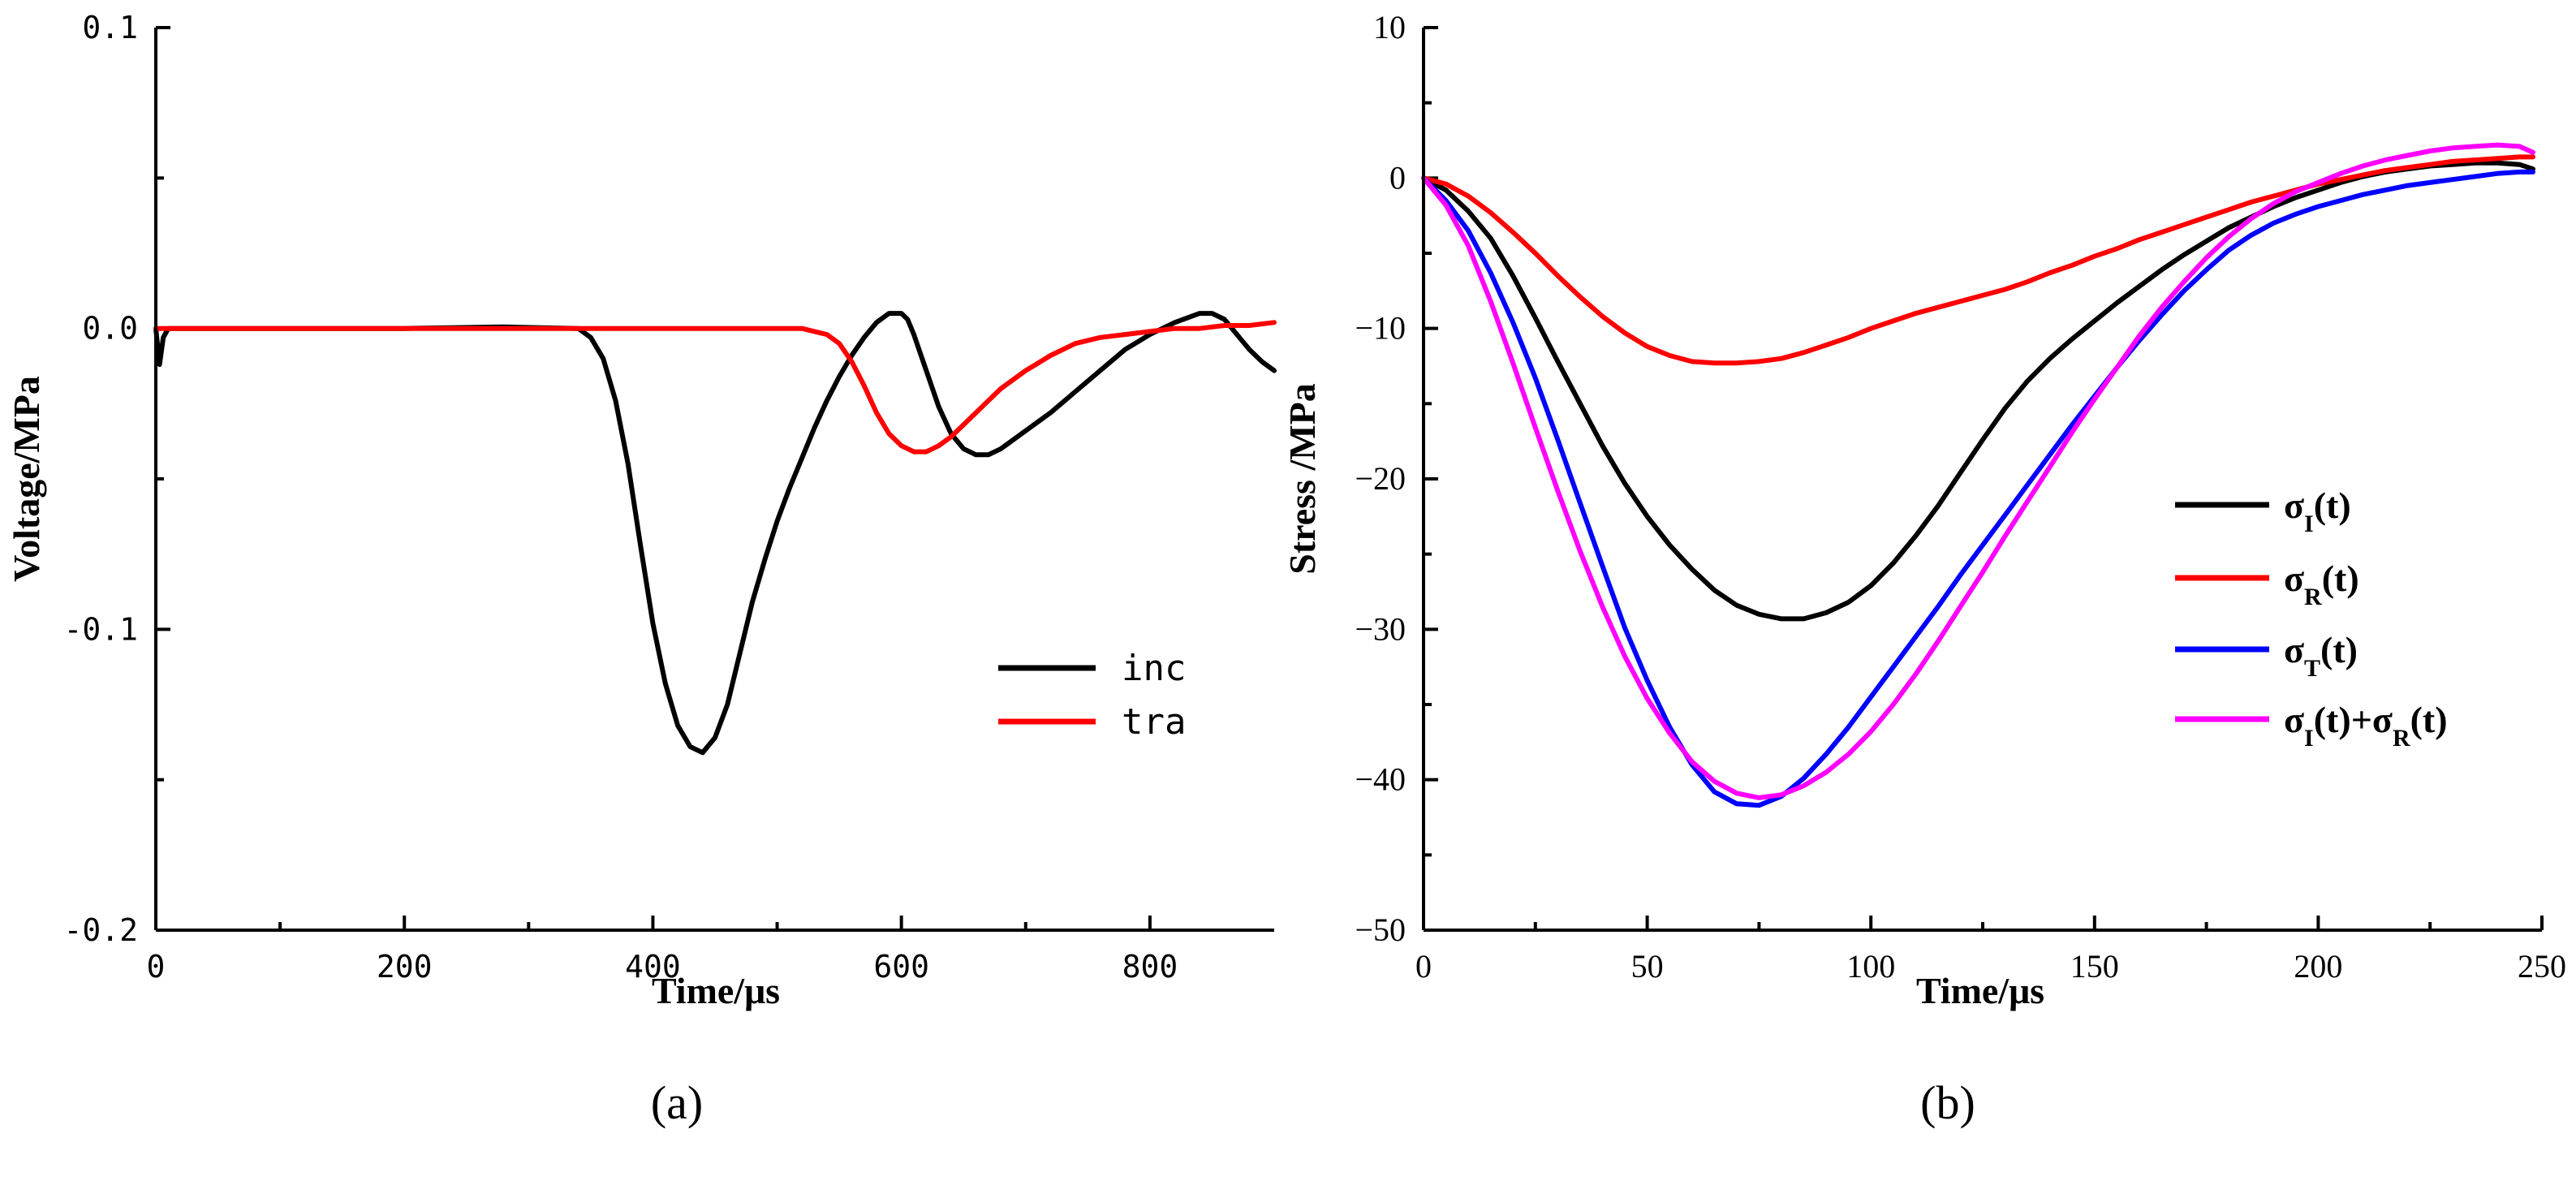 Image resolution: width=2576 pixels, height=1198 pixels. Describe the element at coordinates (1424, 966) in the screenshot. I see `chart-b-x-tick-label: 0` at that location.